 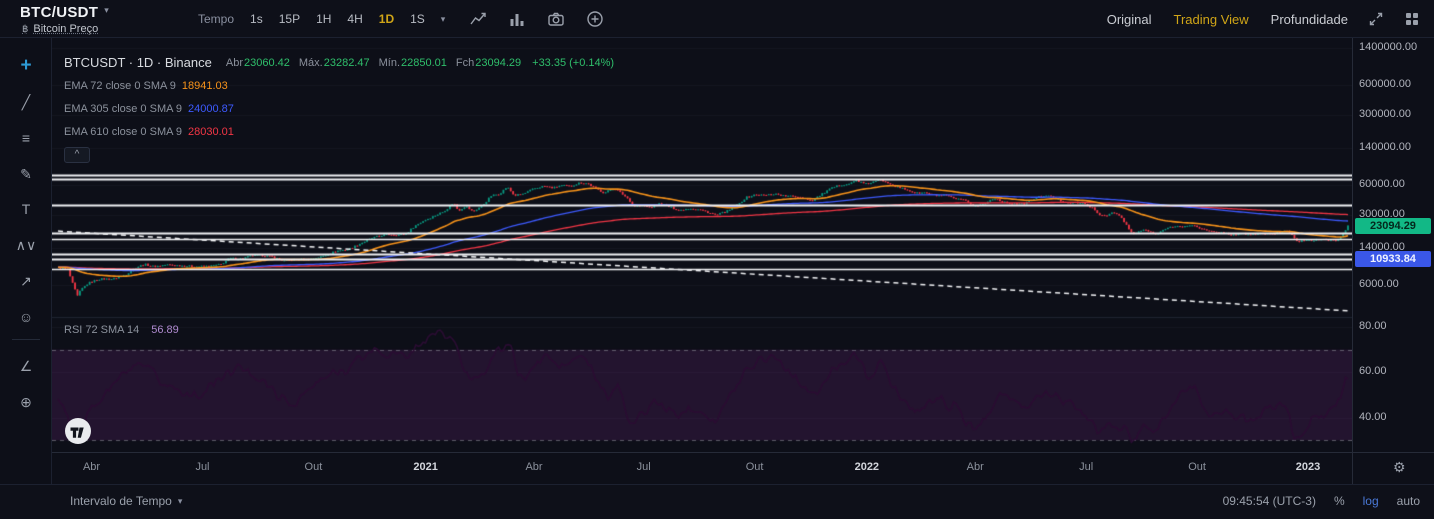 What do you see at coordinates (867, 467) in the screenshot?
I see `time-tick: 2022` at bounding box center [867, 467].